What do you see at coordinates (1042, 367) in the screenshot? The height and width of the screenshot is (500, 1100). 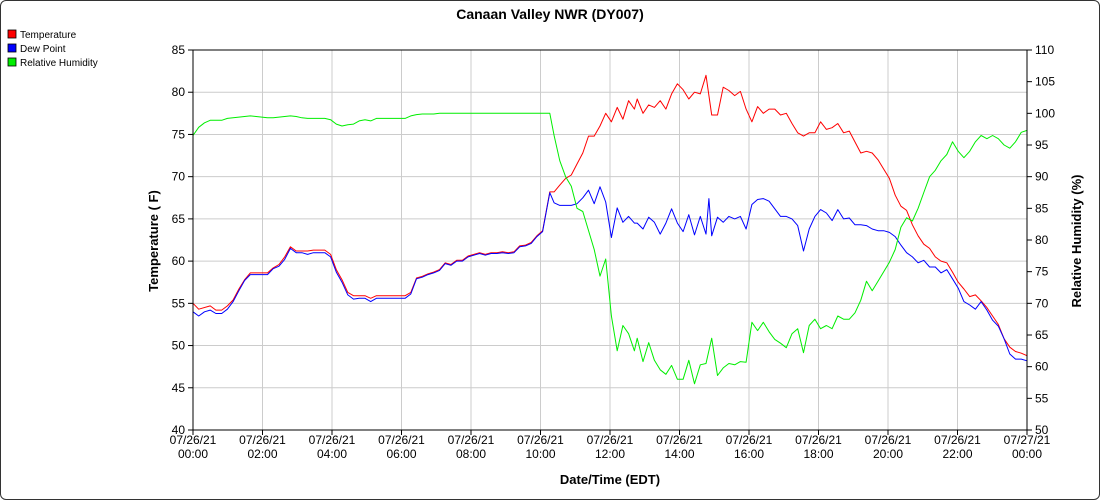 I see `y2-tick-label: 60` at bounding box center [1042, 367].